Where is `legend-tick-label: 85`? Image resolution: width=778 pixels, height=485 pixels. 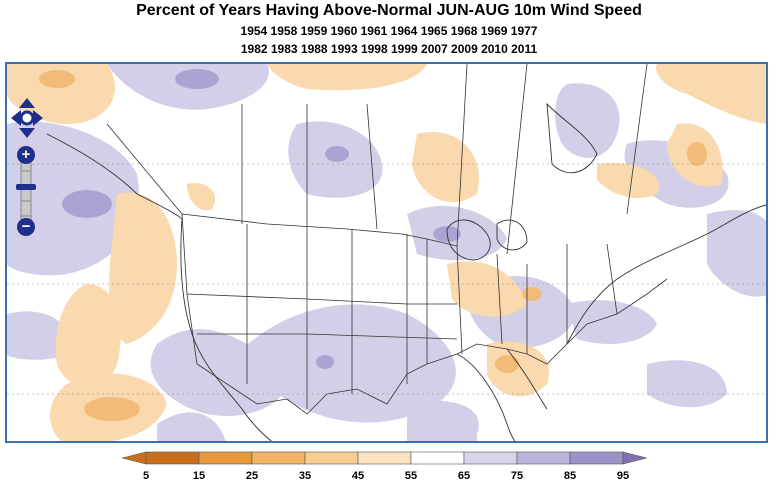 legend-tick-label: 85 is located at coordinates (570, 476).